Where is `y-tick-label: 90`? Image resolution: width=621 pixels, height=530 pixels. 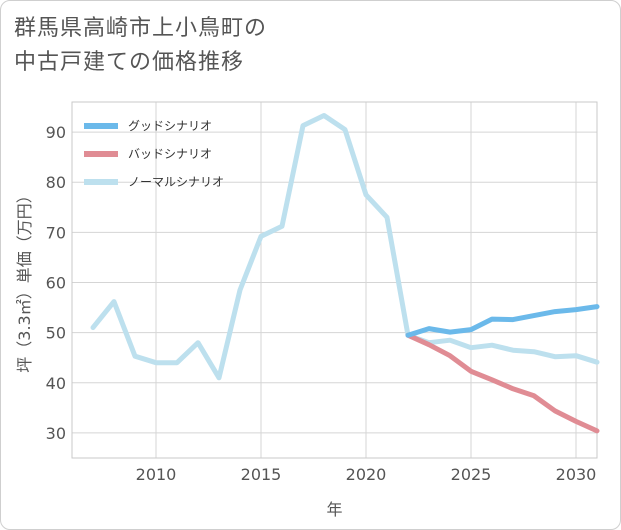 y-tick-label: 90 is located at coordinates (56, 132).